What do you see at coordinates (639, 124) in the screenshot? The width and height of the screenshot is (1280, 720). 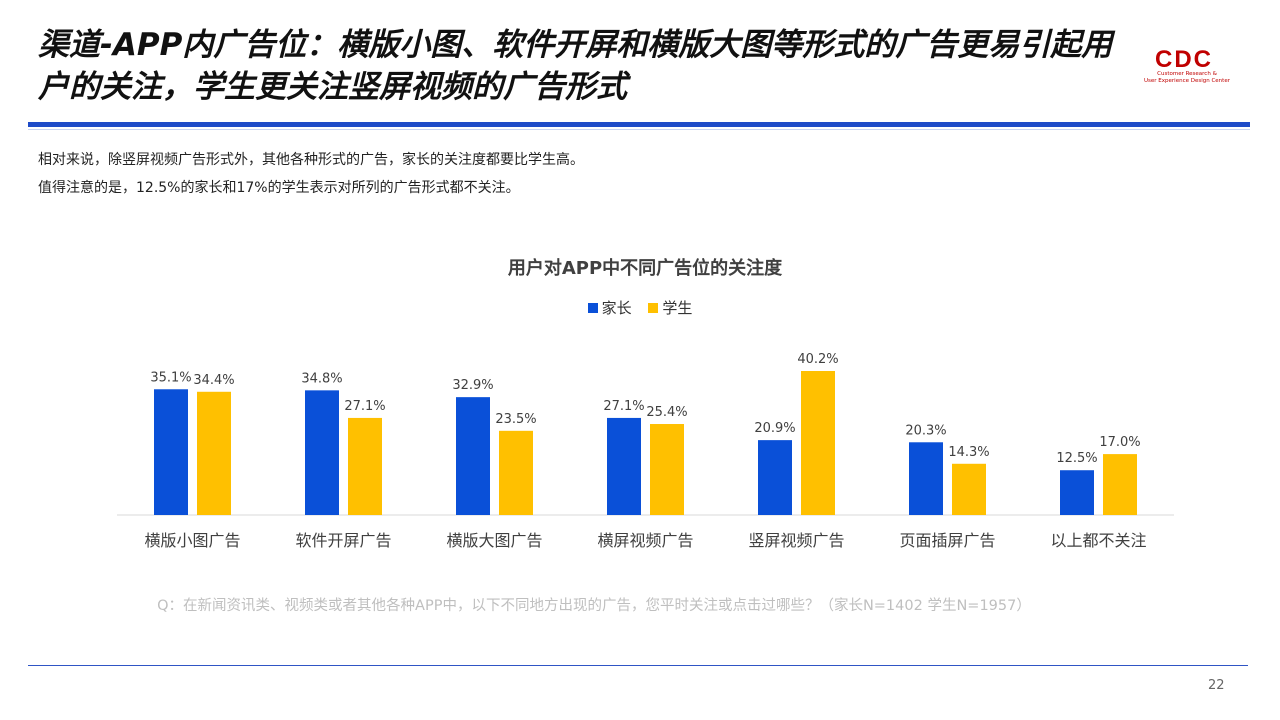 I see `header-divider` at bounding box center [639, 124].